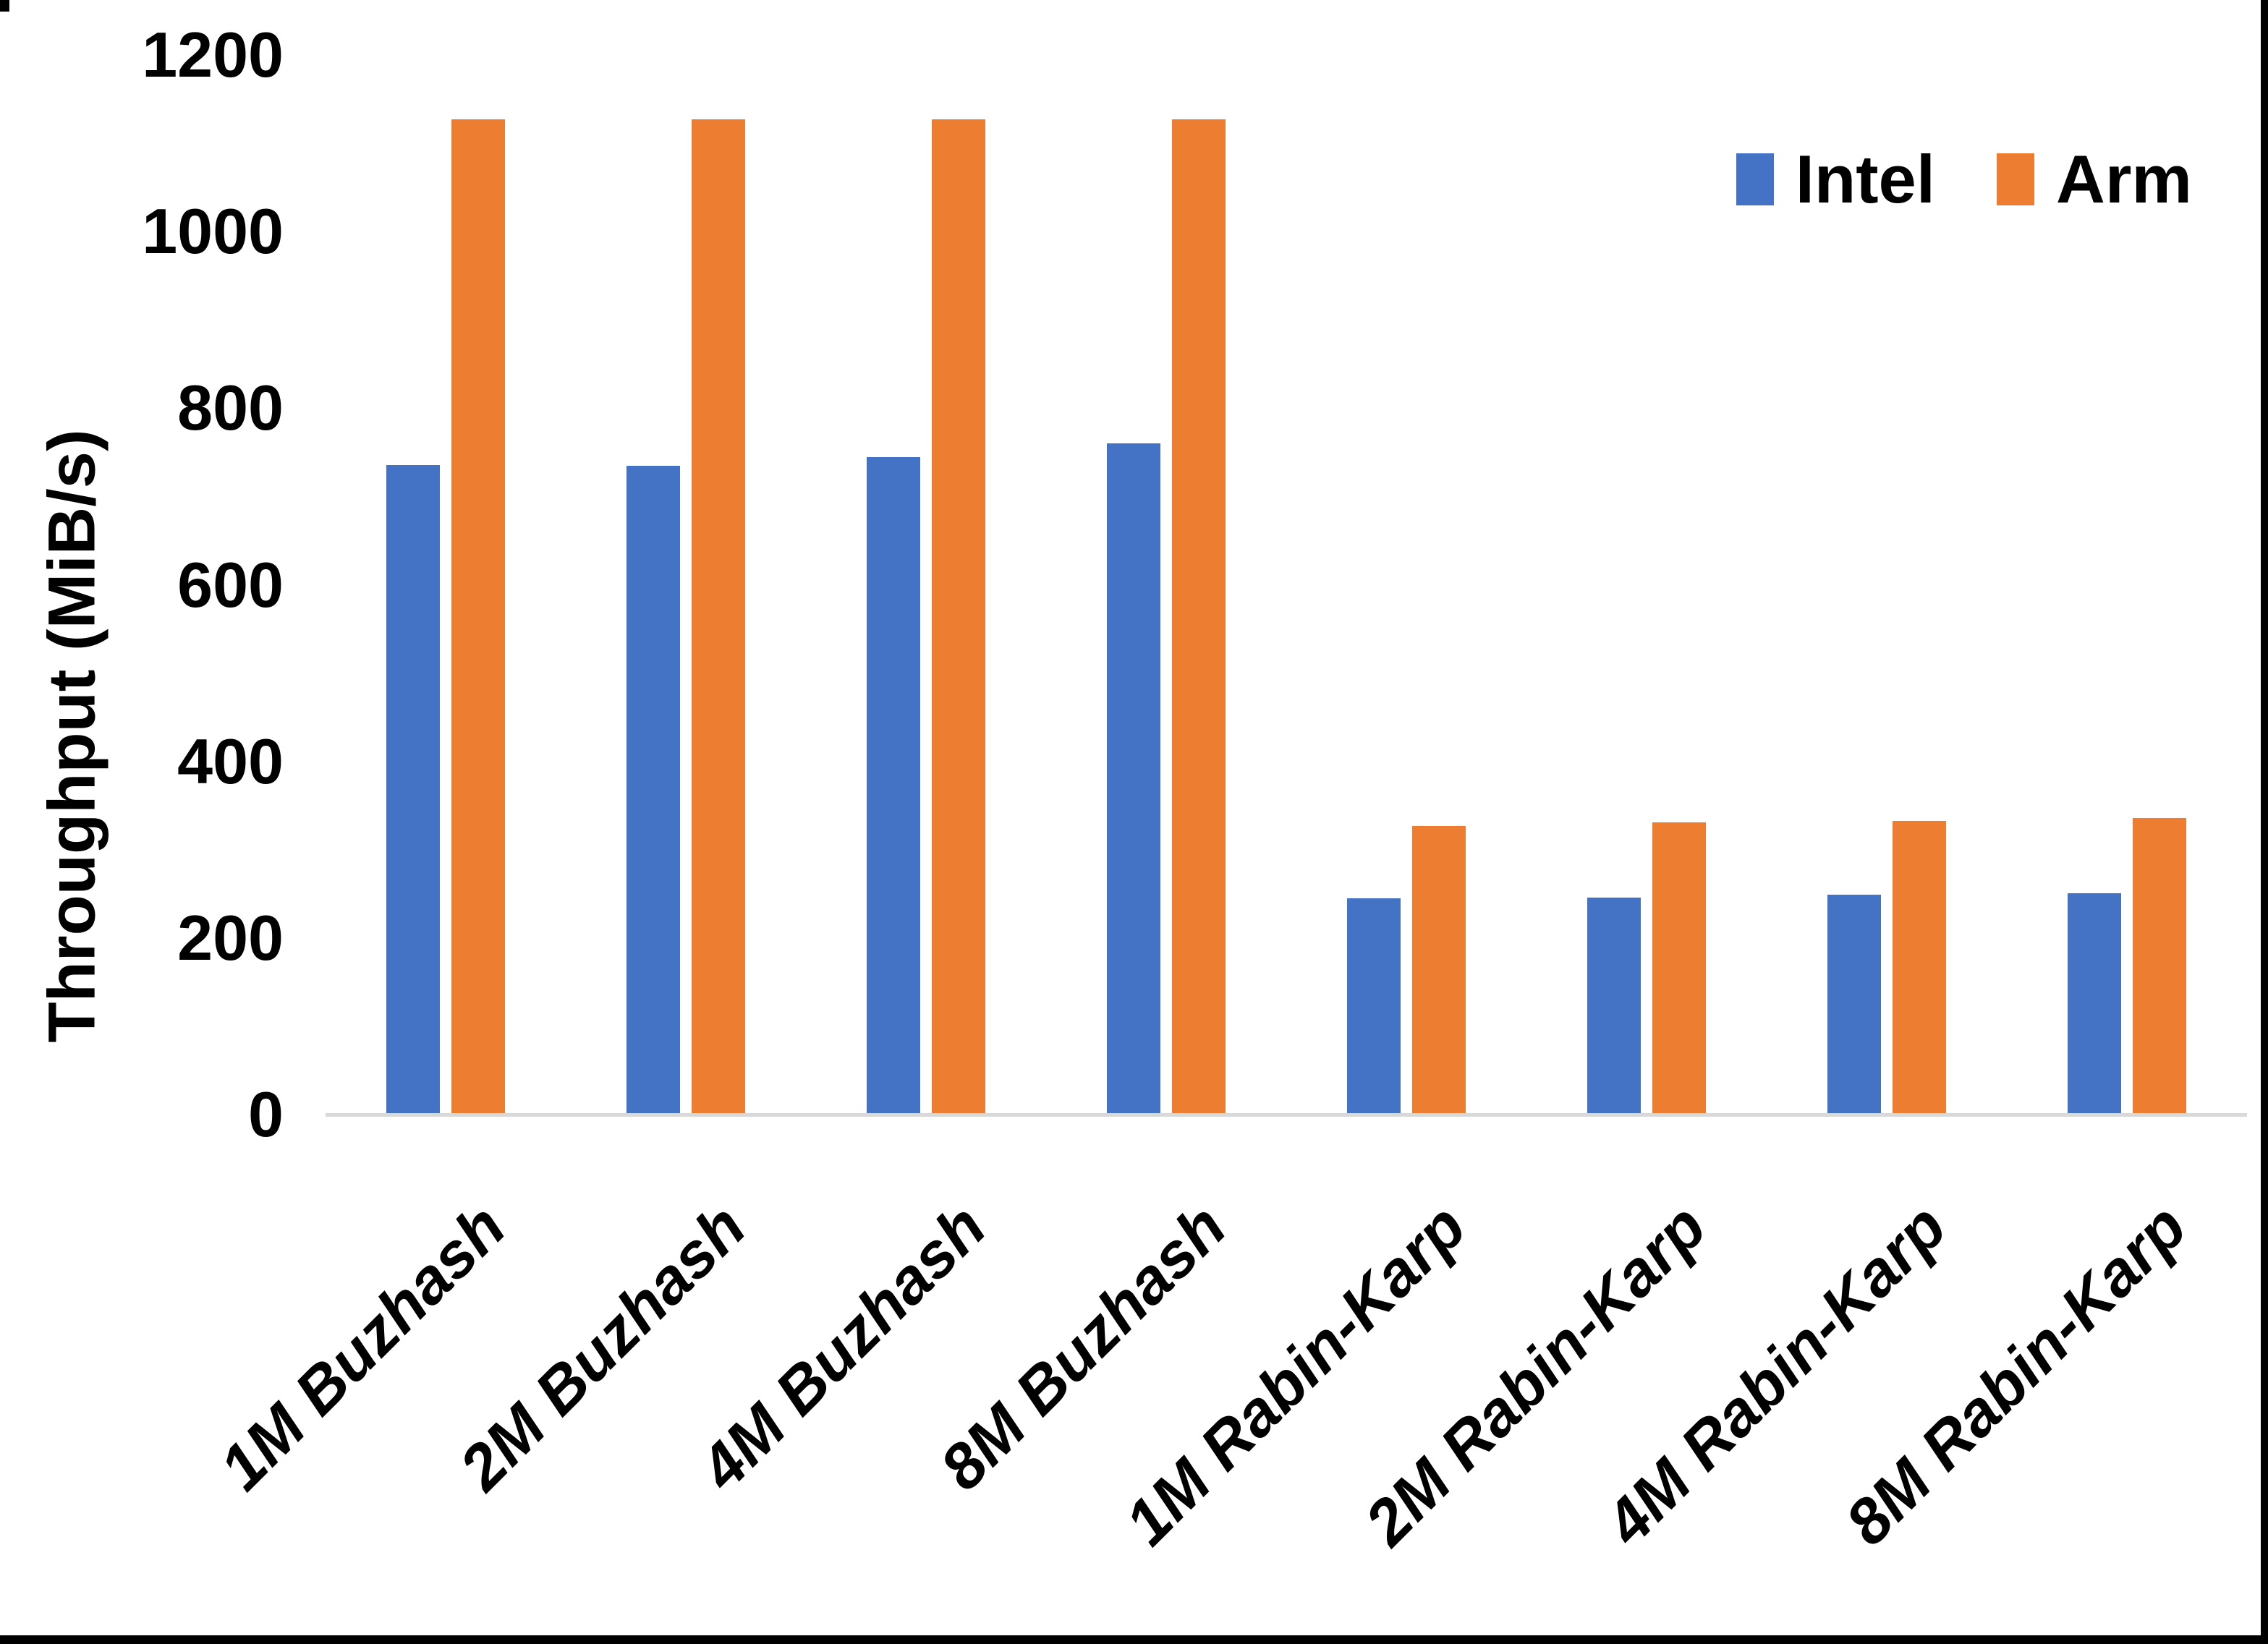 The image size is (2268, 1644). What do you see at coordinates (2264, 822) in the screenshot?
I see `window-edge-right` at bounding box center [2264, 822].